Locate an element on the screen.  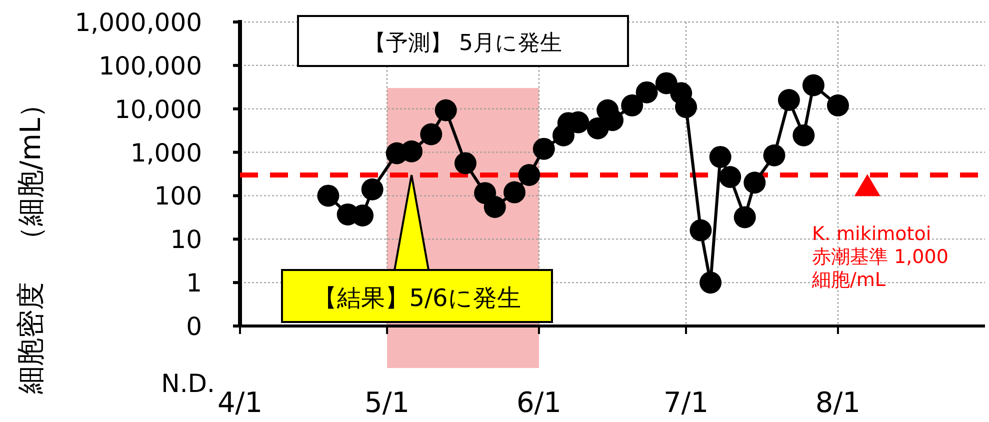
annotation: 【結果】5/6に発生 is located at coordinates (417, 298).